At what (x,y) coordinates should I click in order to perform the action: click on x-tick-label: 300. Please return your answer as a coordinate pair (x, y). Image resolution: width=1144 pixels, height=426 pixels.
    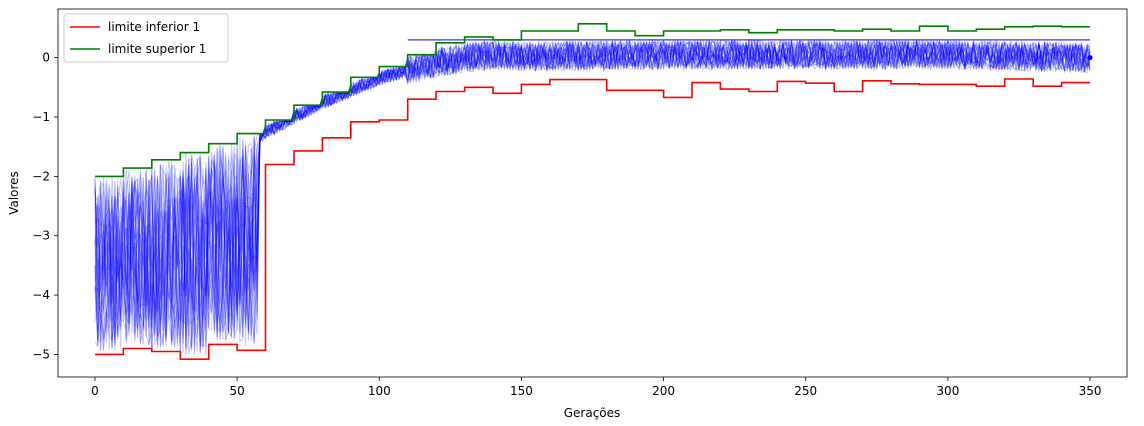
    Looking at the image, I should click on (947, 391).